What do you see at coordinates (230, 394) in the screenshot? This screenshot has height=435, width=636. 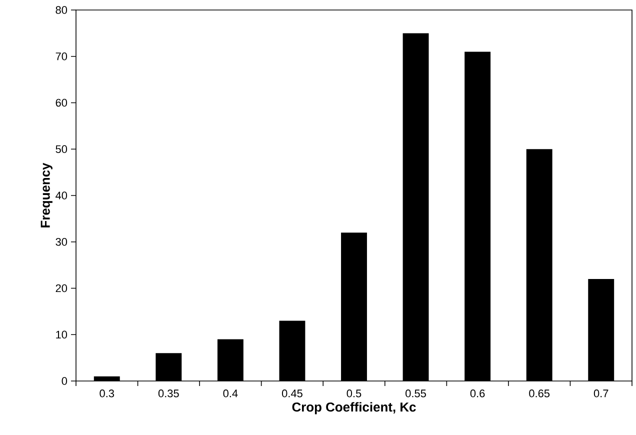 I see `x-tick-label: 0.4` at bounding box center [230, 394].